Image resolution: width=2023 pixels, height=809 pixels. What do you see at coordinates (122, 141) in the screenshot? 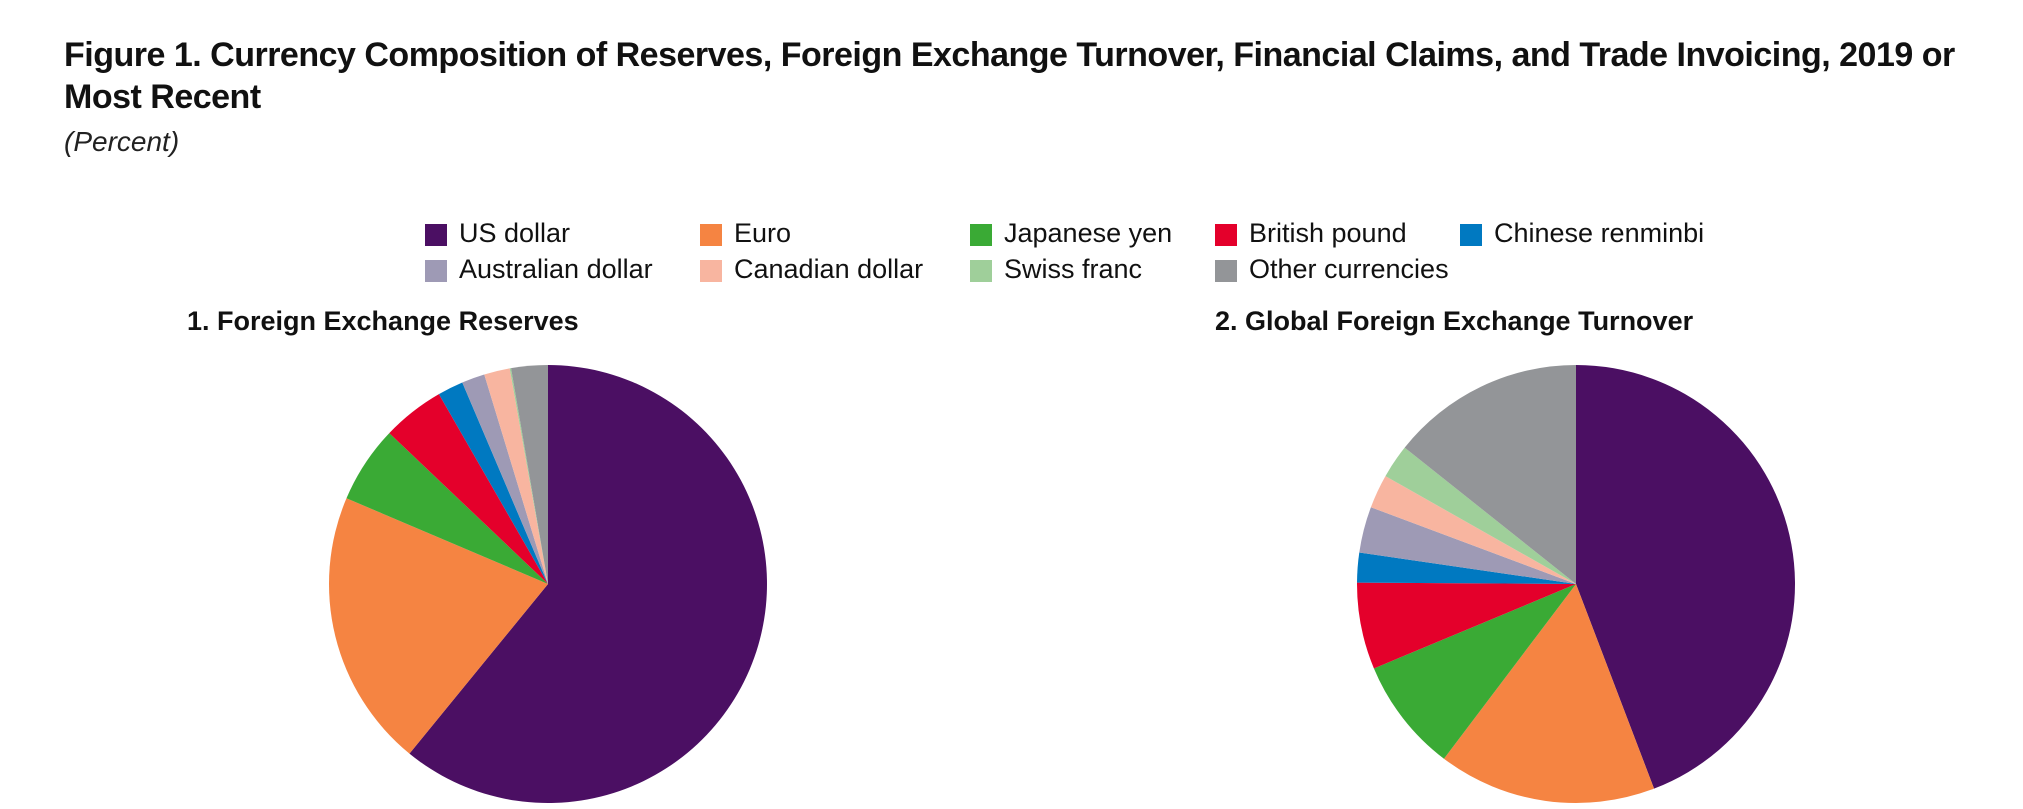
I see `figure-subtitle: (Percent)` at bounding box center [122, 141].